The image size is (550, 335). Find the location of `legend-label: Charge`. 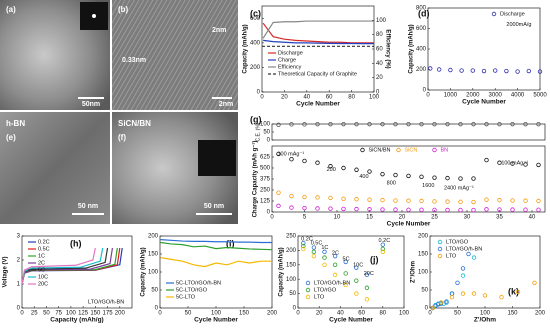

legend-label: Charge is located at coordinates (287, 60).